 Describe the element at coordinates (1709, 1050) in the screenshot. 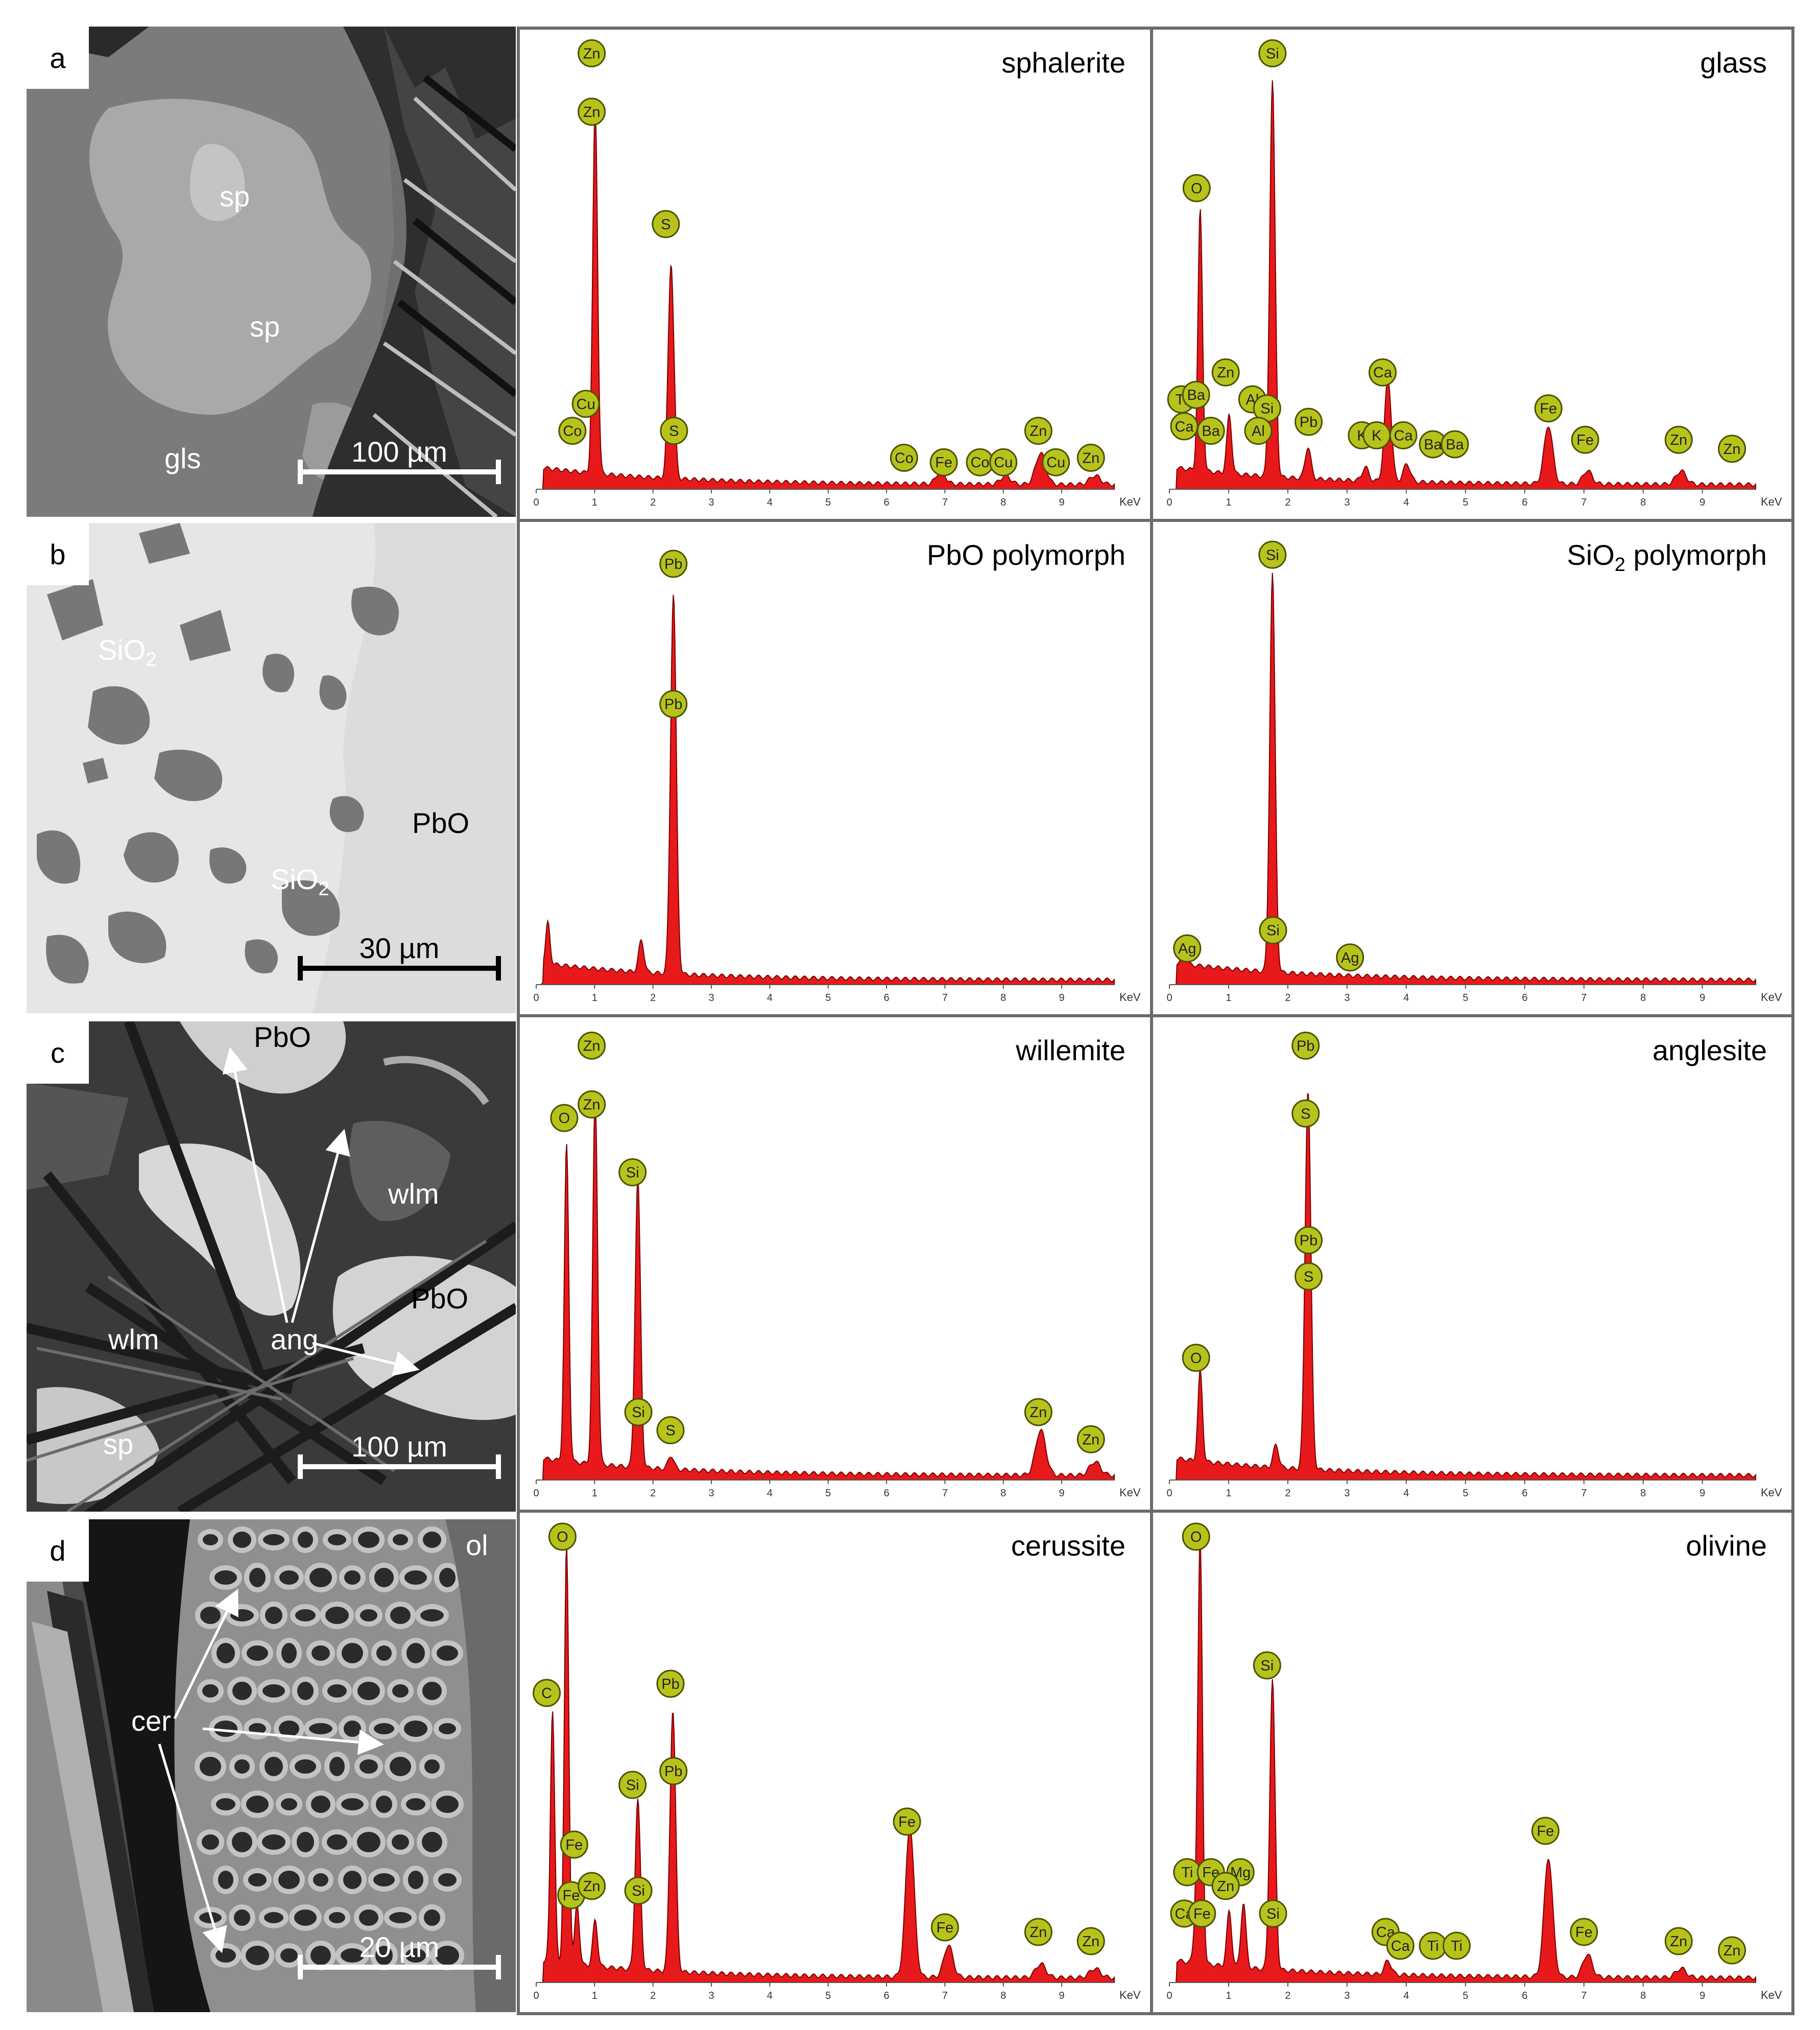

I see `spectrum-title-anglesite: anglesite` at that location.